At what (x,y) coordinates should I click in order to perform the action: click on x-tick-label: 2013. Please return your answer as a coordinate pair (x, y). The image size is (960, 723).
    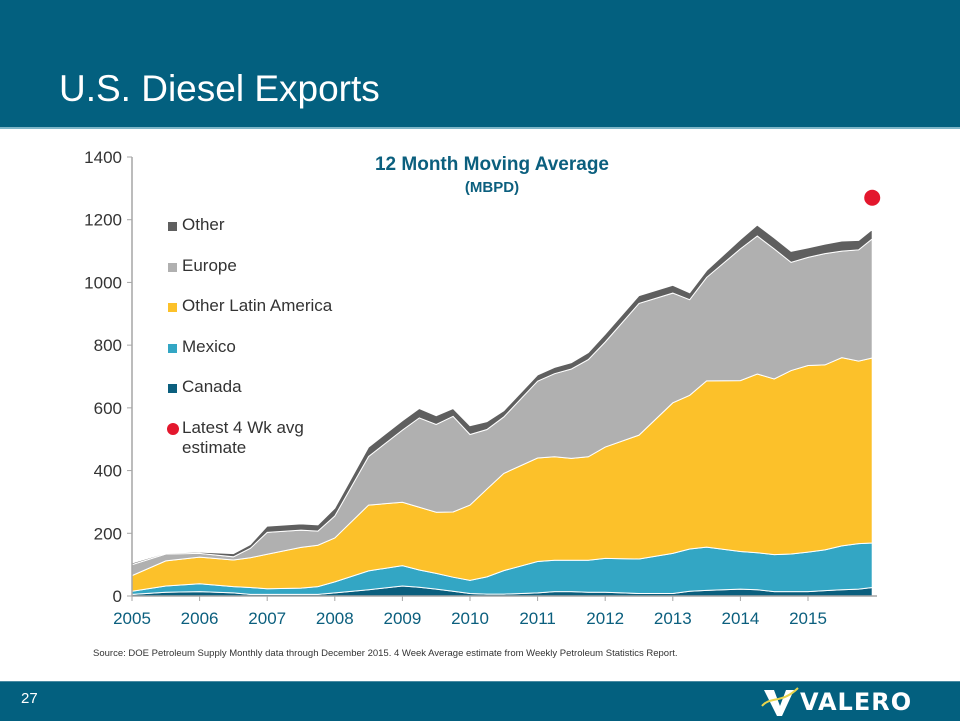
    Looking at the image, I should click on (673, 618).